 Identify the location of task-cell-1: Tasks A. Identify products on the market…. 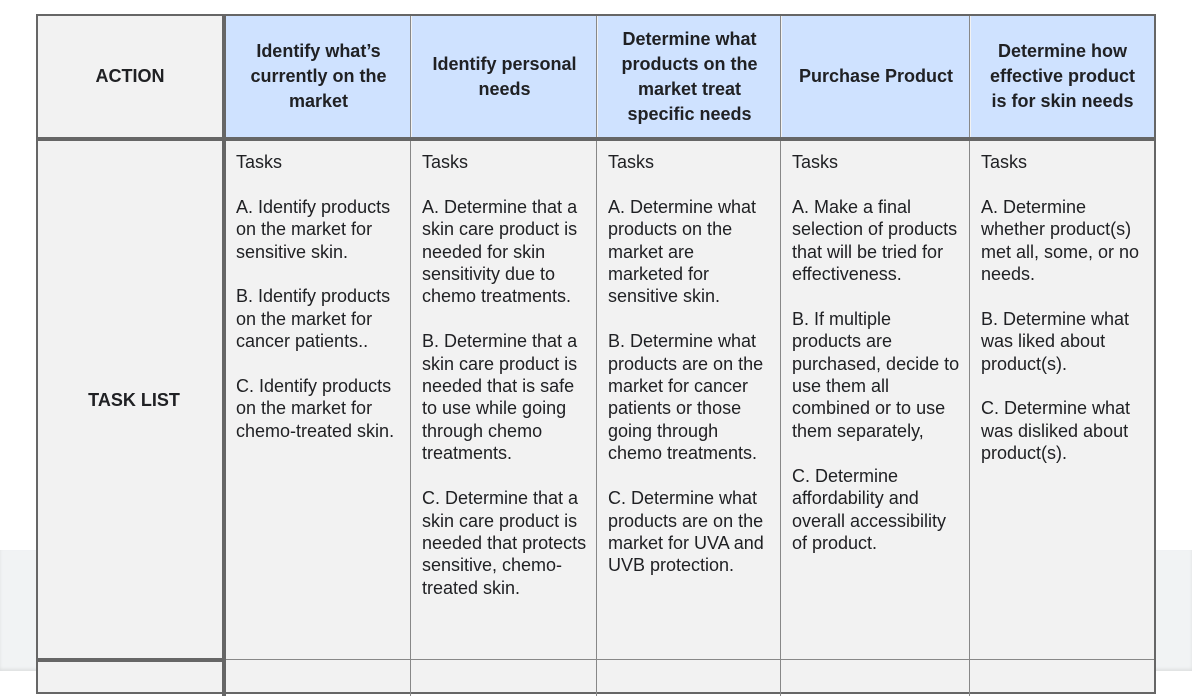
(318, 400).